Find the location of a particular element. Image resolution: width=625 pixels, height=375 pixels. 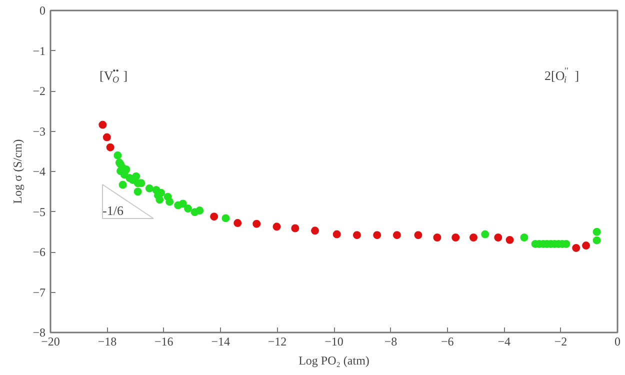

x-tick-label: −6 is located at coordinates (447, 341).